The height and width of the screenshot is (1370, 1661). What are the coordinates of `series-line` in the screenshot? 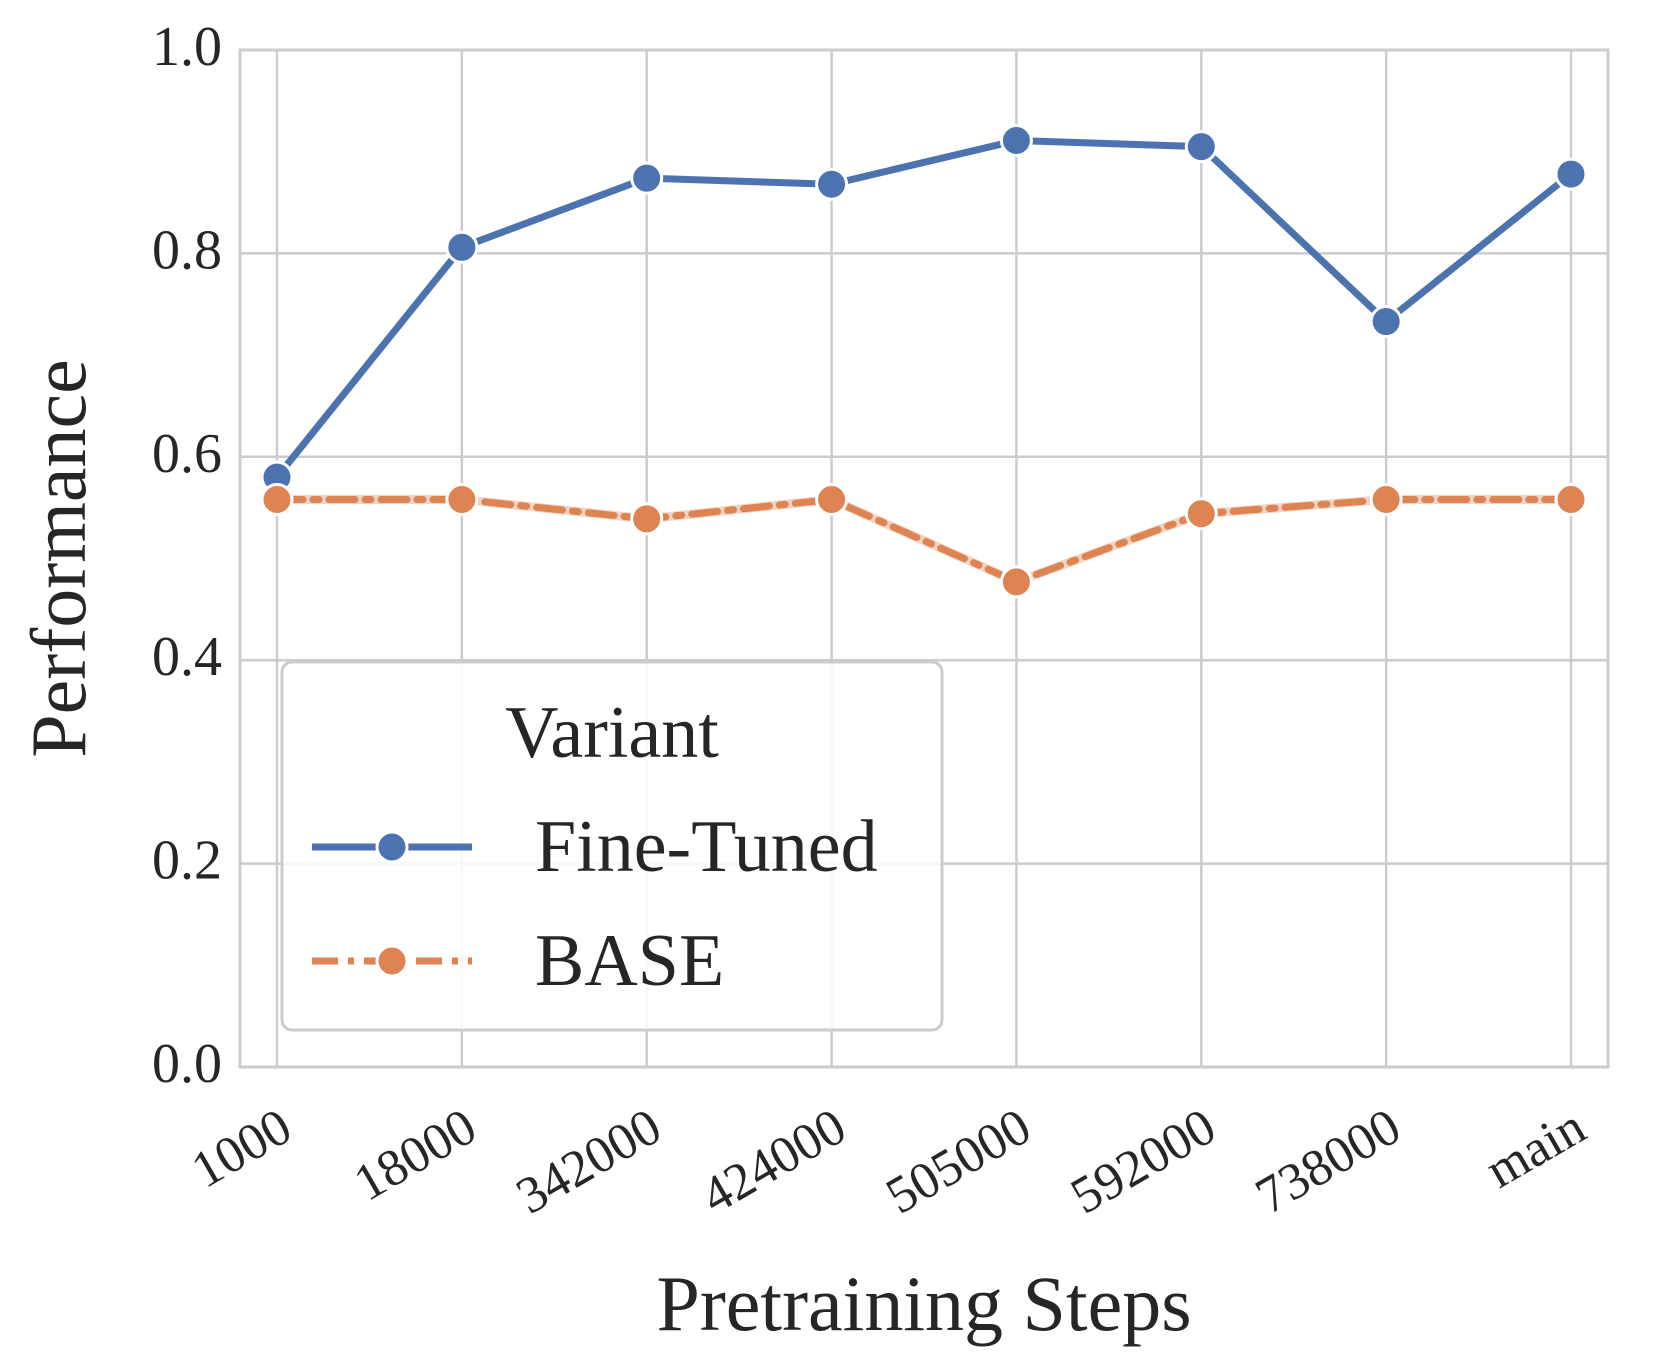 It's located at (924, 541).